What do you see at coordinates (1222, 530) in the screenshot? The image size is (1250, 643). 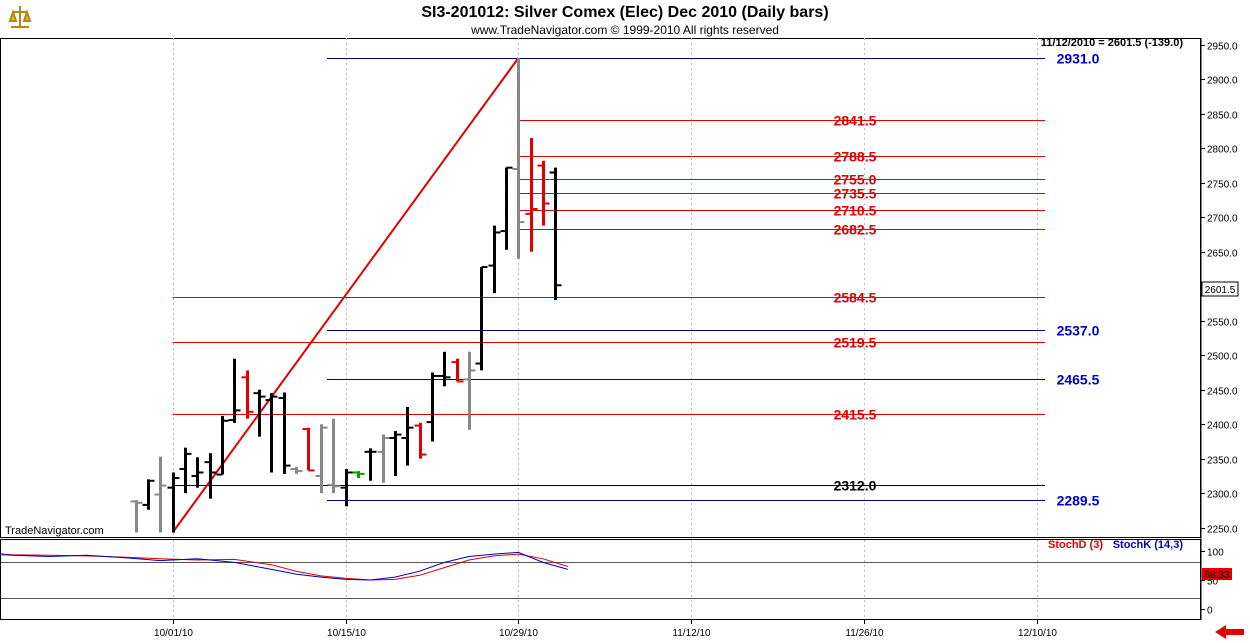 I see `price-axis-label: 2250.0` at bounding box center [1222, 530].